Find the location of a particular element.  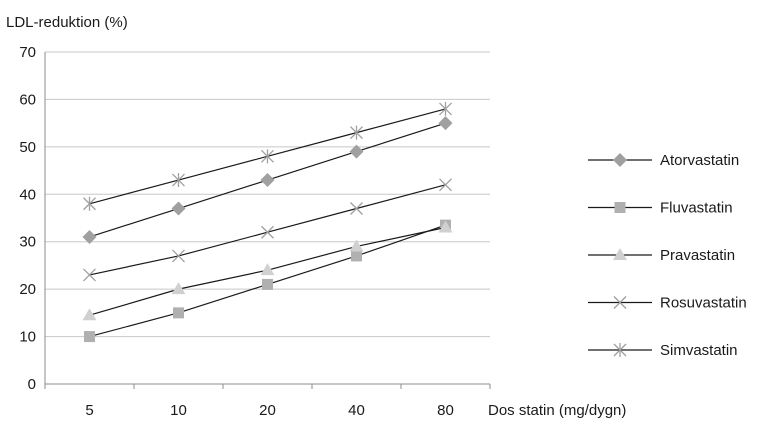

series-pravastatin is located at coordinates (267, 270).